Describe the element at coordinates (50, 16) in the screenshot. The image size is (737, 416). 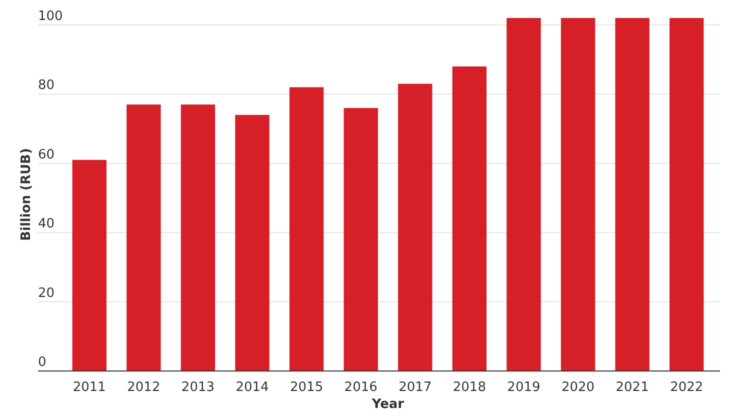
I see `y-tick-label: 100` at that location.